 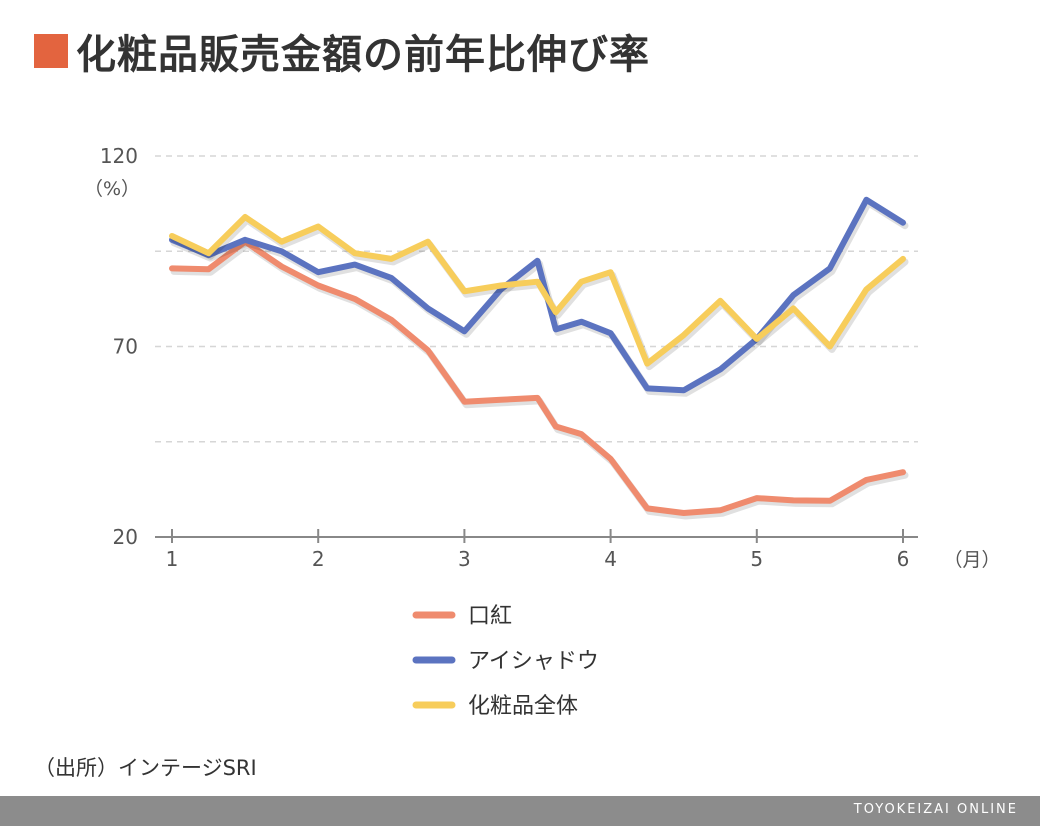 I want to click on legend-label-total: 化粧品全体, so click(x=523, y=706).